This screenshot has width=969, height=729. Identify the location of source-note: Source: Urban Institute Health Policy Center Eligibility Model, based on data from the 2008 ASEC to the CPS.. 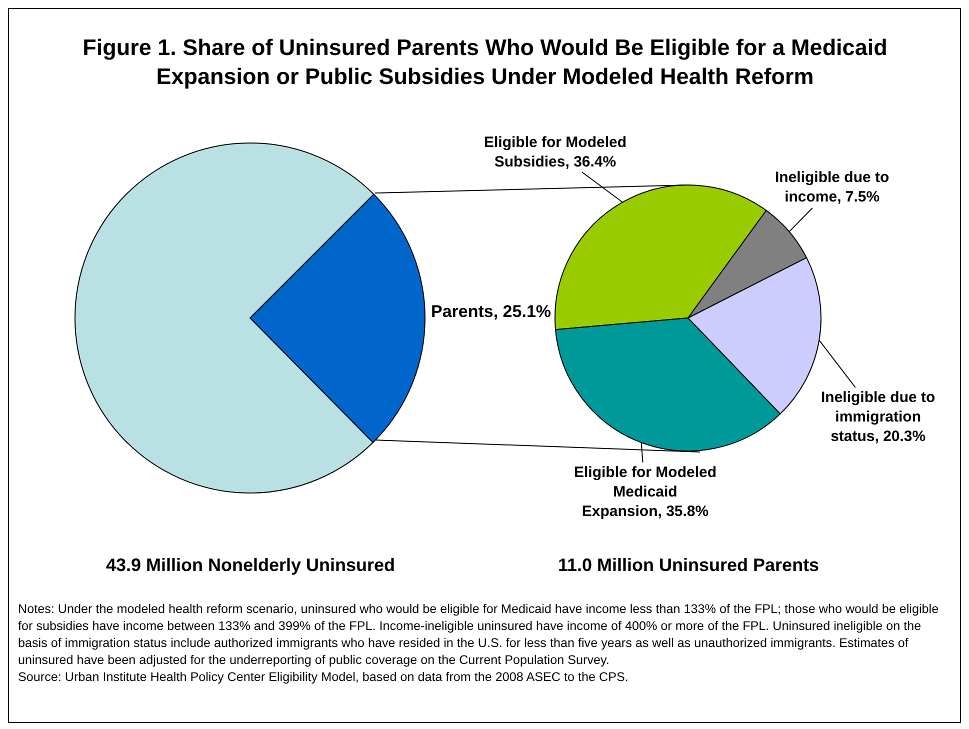
(323, 677).